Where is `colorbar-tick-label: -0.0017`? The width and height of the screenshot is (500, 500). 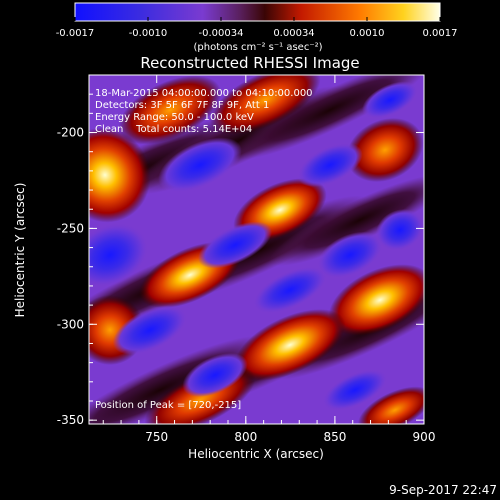 colorbar-tick-label: -0.0017 is located at coordinates (75, 33).